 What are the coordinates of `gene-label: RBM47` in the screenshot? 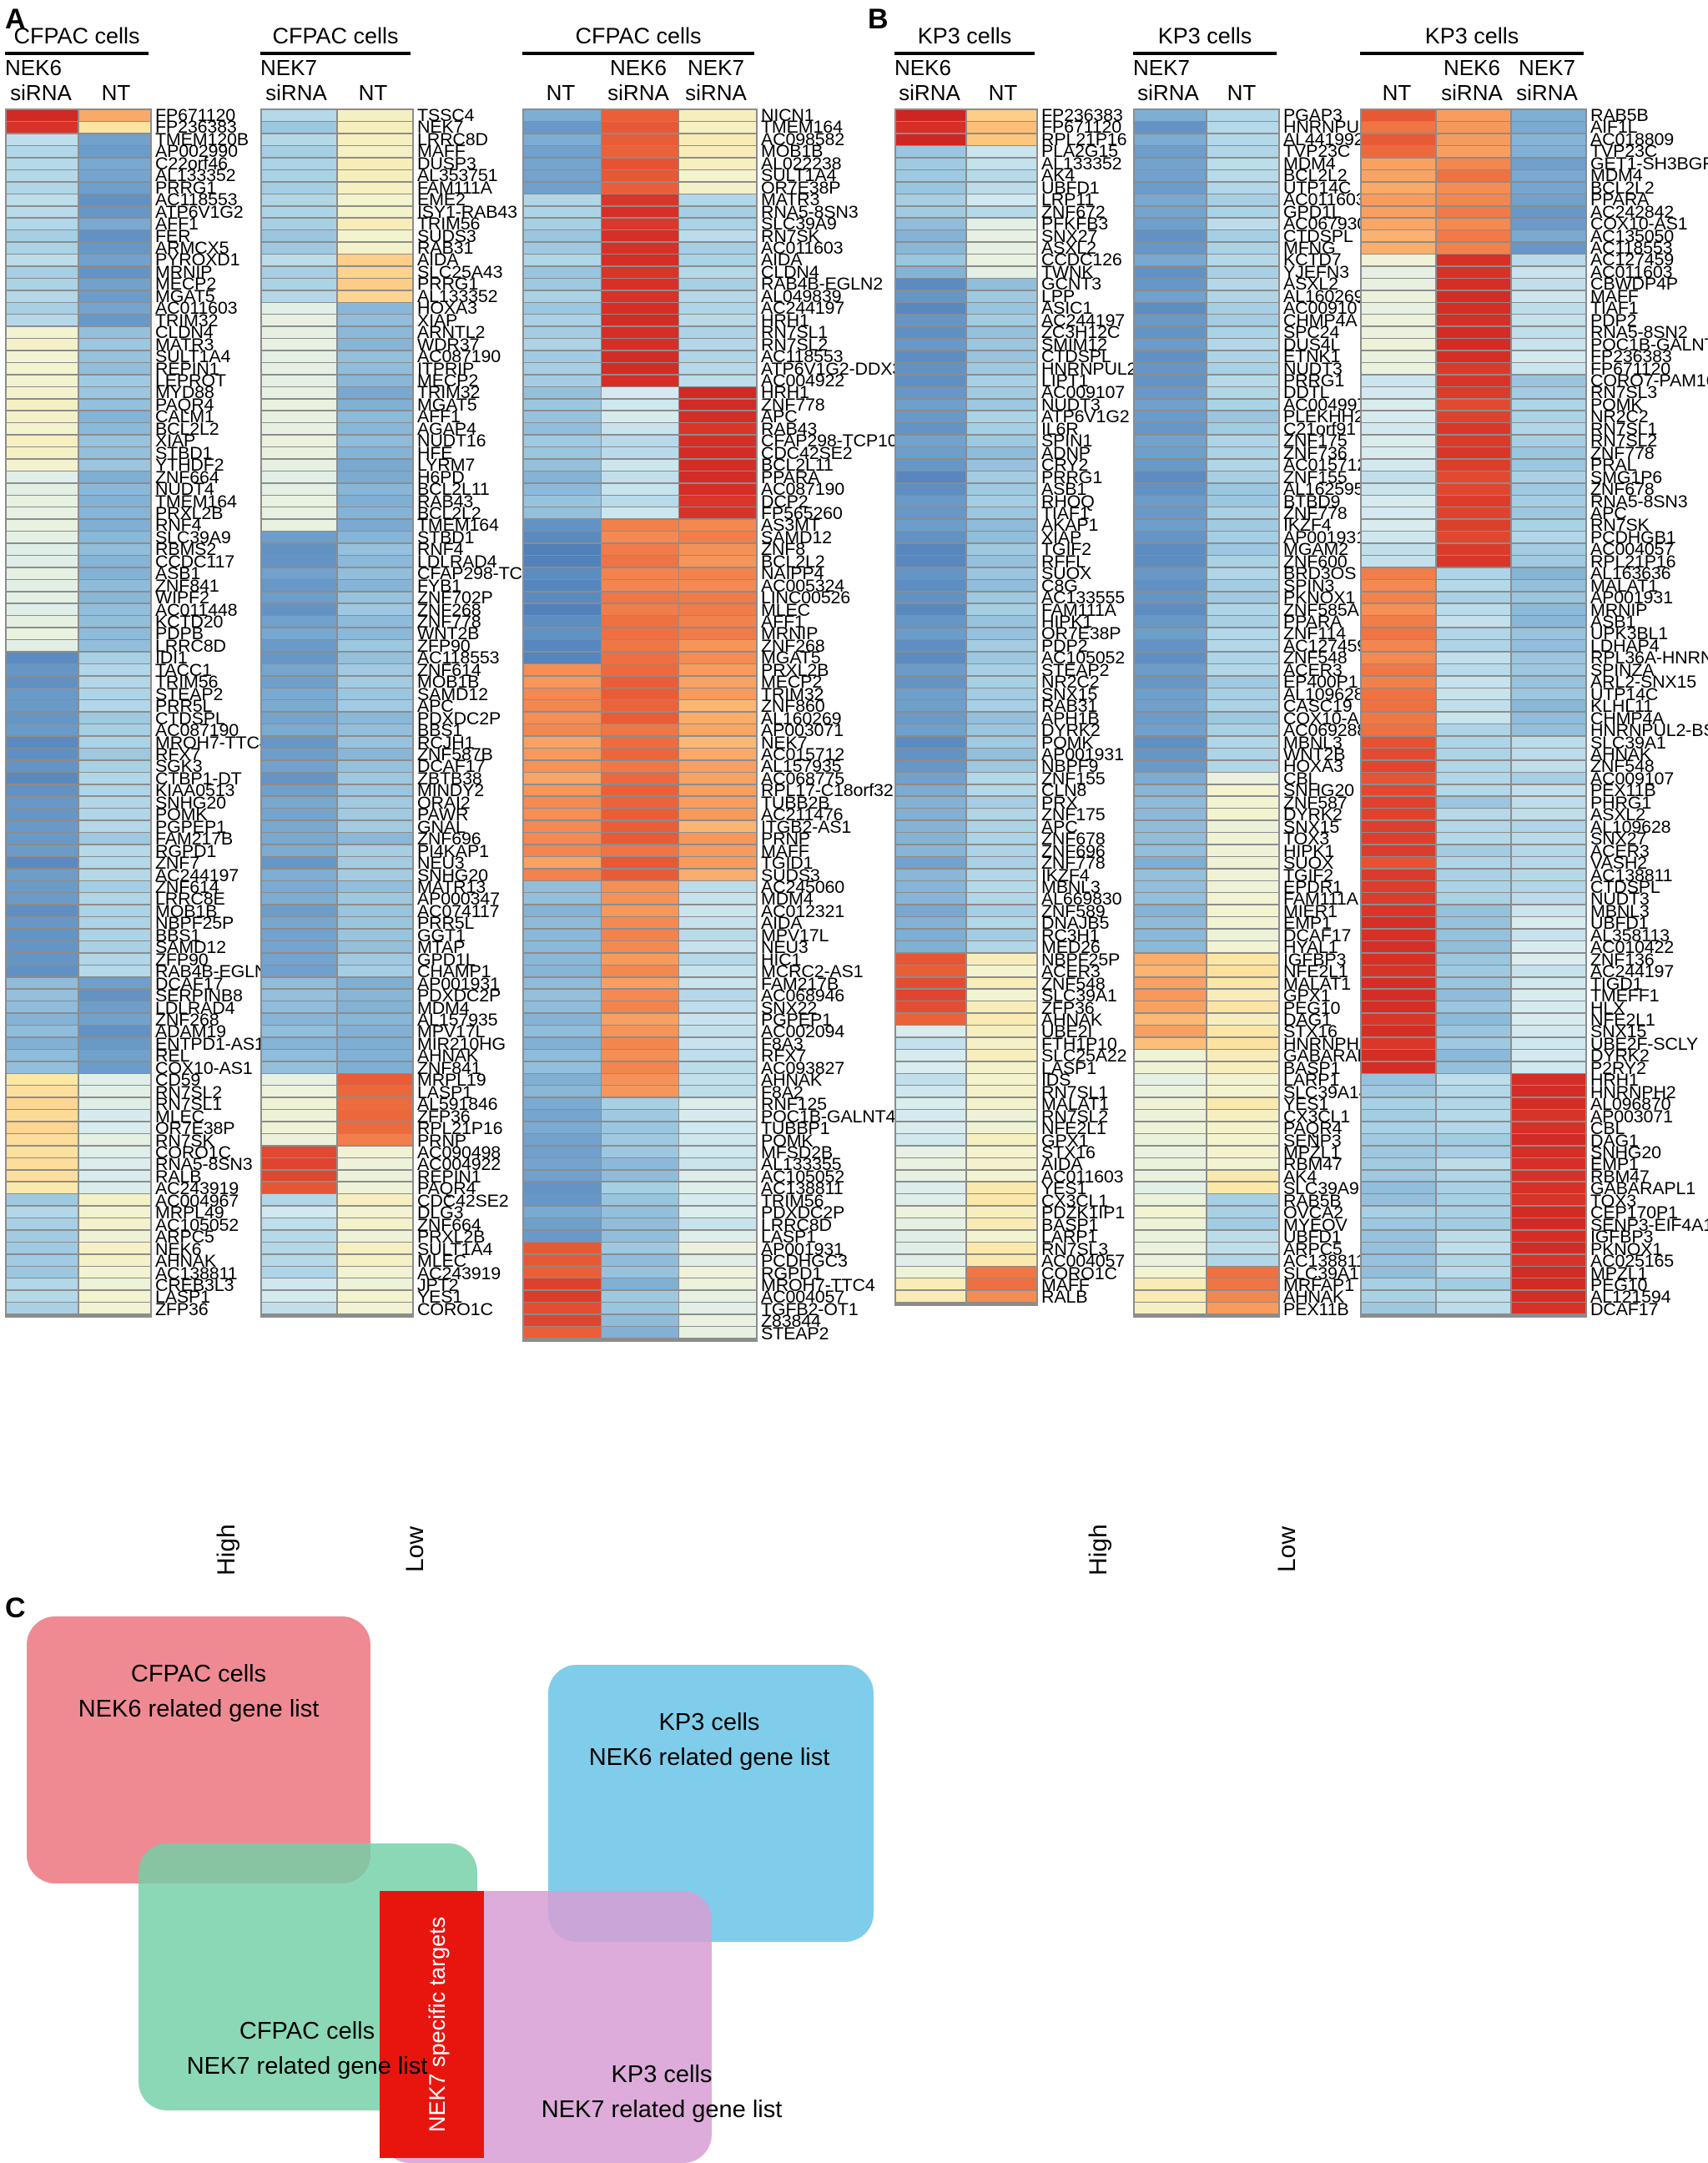 It's located at (1313, 1164).